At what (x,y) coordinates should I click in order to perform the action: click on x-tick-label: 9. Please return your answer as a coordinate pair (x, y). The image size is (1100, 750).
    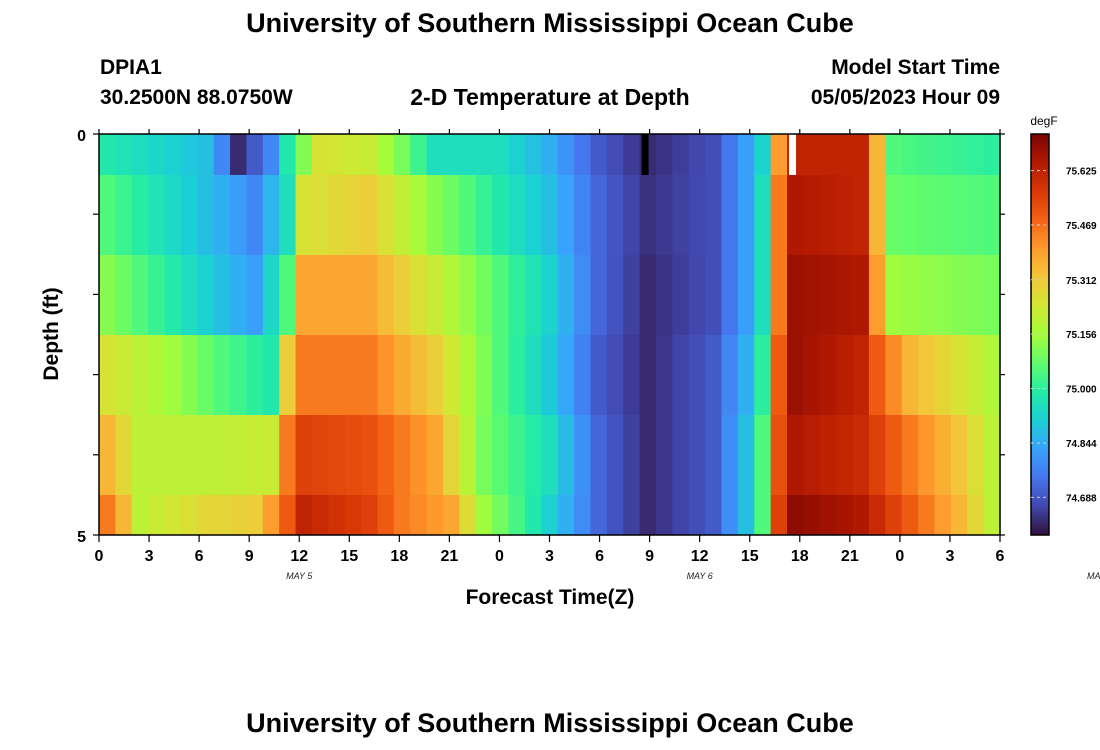
    Looking at the image, I should click on (249, 556).